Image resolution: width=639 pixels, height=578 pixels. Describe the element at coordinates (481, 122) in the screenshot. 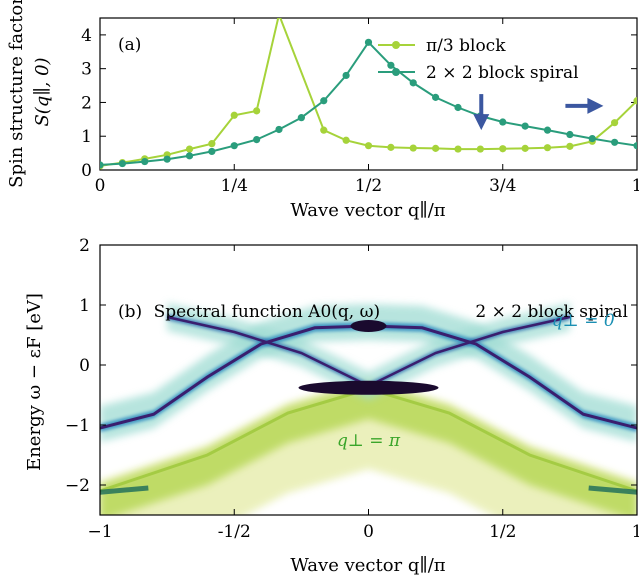

I see `arrow-down-icon` at that location.